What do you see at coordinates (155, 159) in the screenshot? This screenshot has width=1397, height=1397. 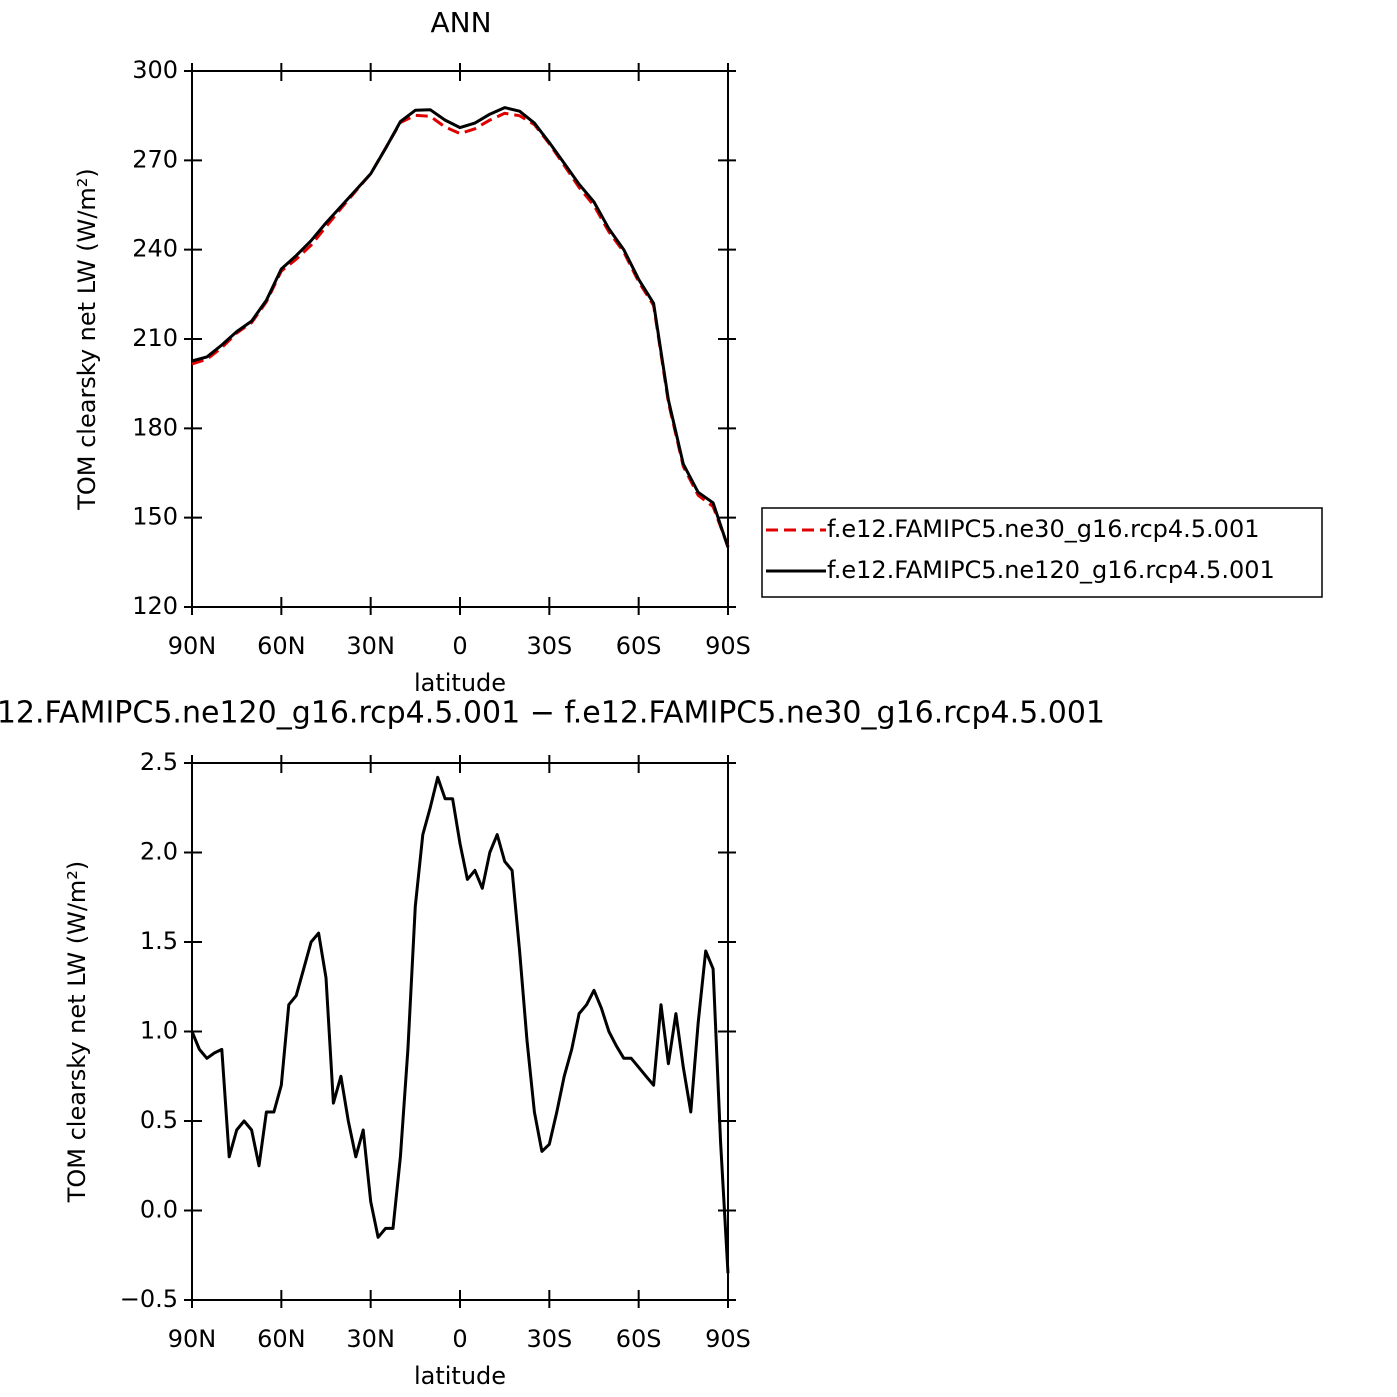 I see `y-tick-label: 270` at bounding box center [155, 159].